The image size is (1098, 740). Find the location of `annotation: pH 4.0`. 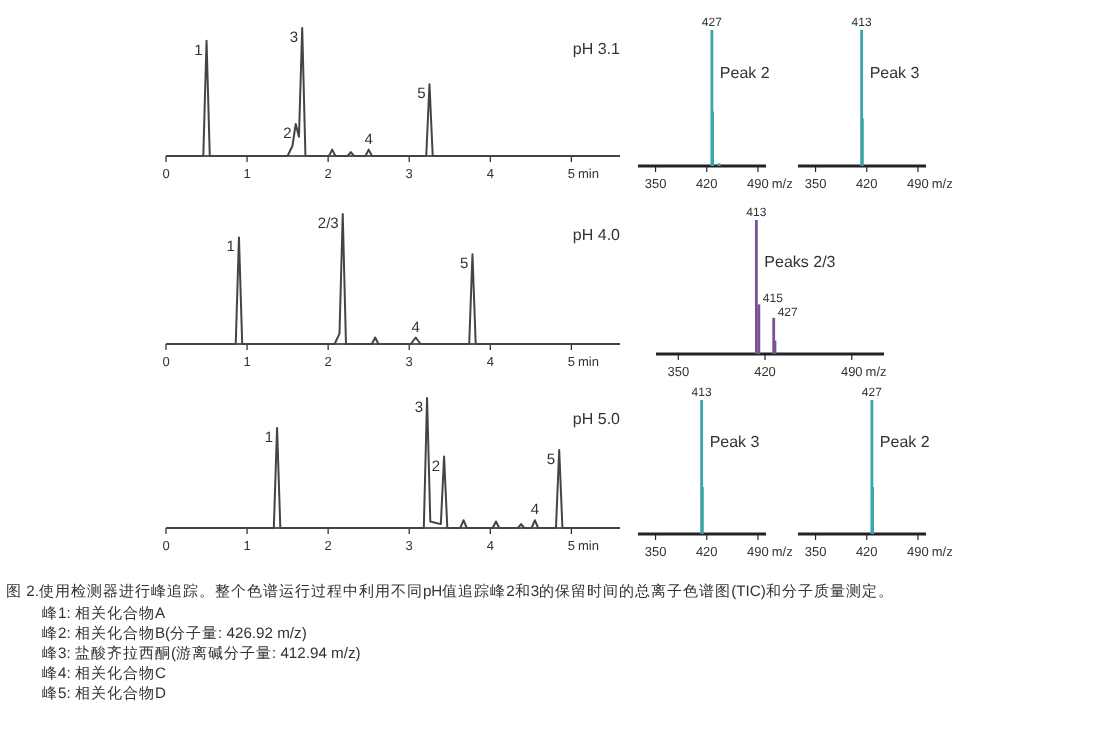

annotation: pH 4.0 is located at coordinates (597, 235).